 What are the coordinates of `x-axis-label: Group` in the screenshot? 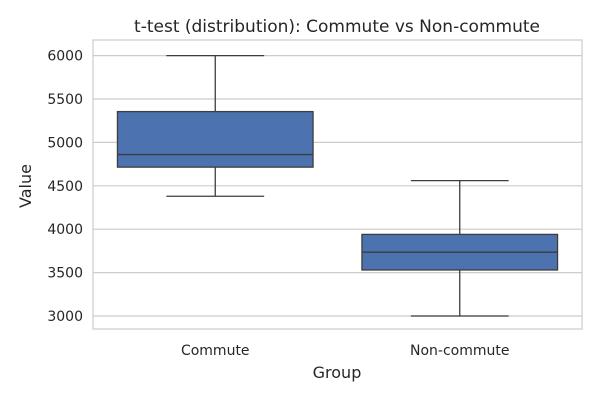 It's located at (337, 372).